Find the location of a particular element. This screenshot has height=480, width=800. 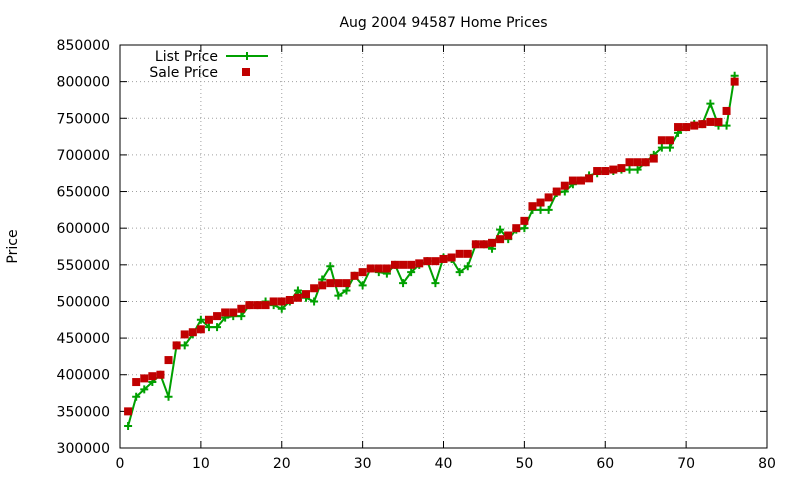

y-tick-label: 700000 is located at coordinates (83, 156).